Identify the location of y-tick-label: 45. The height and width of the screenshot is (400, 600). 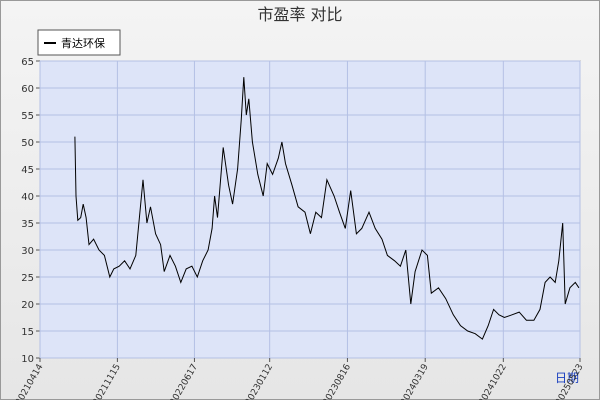
(27, 170).